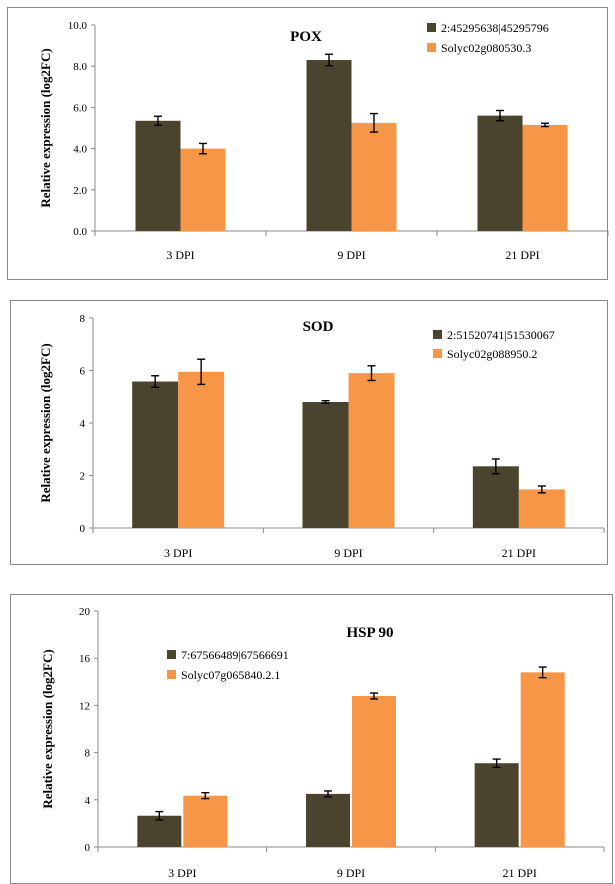 The image size is (615, 884). Describe the element at coordinates (78, 26) in the screenshot. I see `y-tick-label: 10.0` at that location.